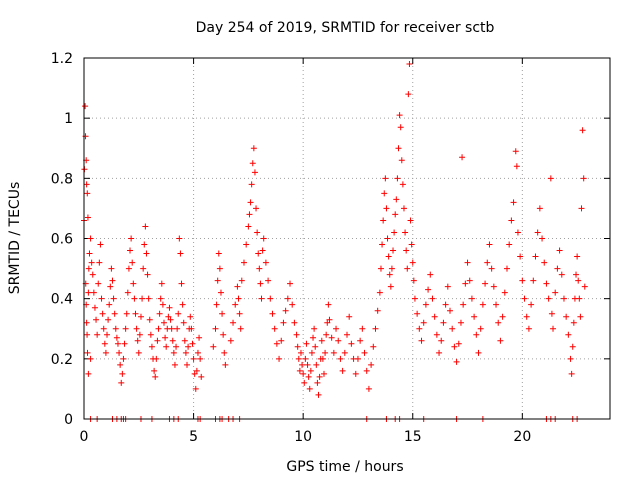 Image resolution: width=640 pixels, height=480 pixels. What do you see at coordinates (303, 437) in the screenshot?
I see `x-tick-label: 10` at bounding box center [303, 437].